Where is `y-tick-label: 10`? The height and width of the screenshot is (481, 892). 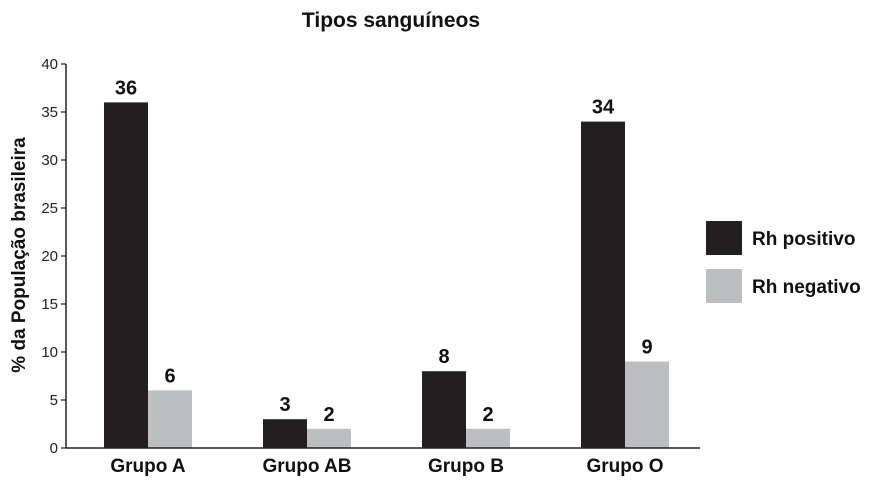 y-tick-label: 10 is located at coordinates (49, 352).